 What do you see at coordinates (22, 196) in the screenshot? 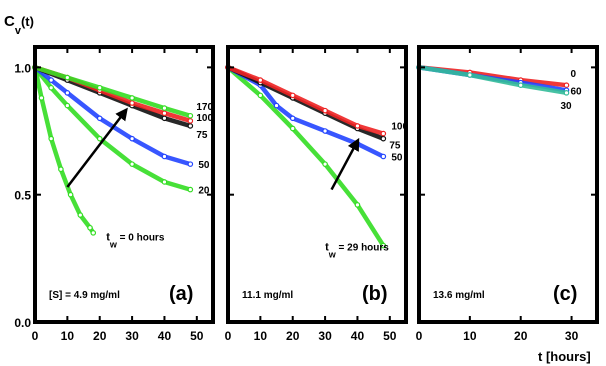
I see `y-tick-label: 0.5` at bounding box center [22, 196].